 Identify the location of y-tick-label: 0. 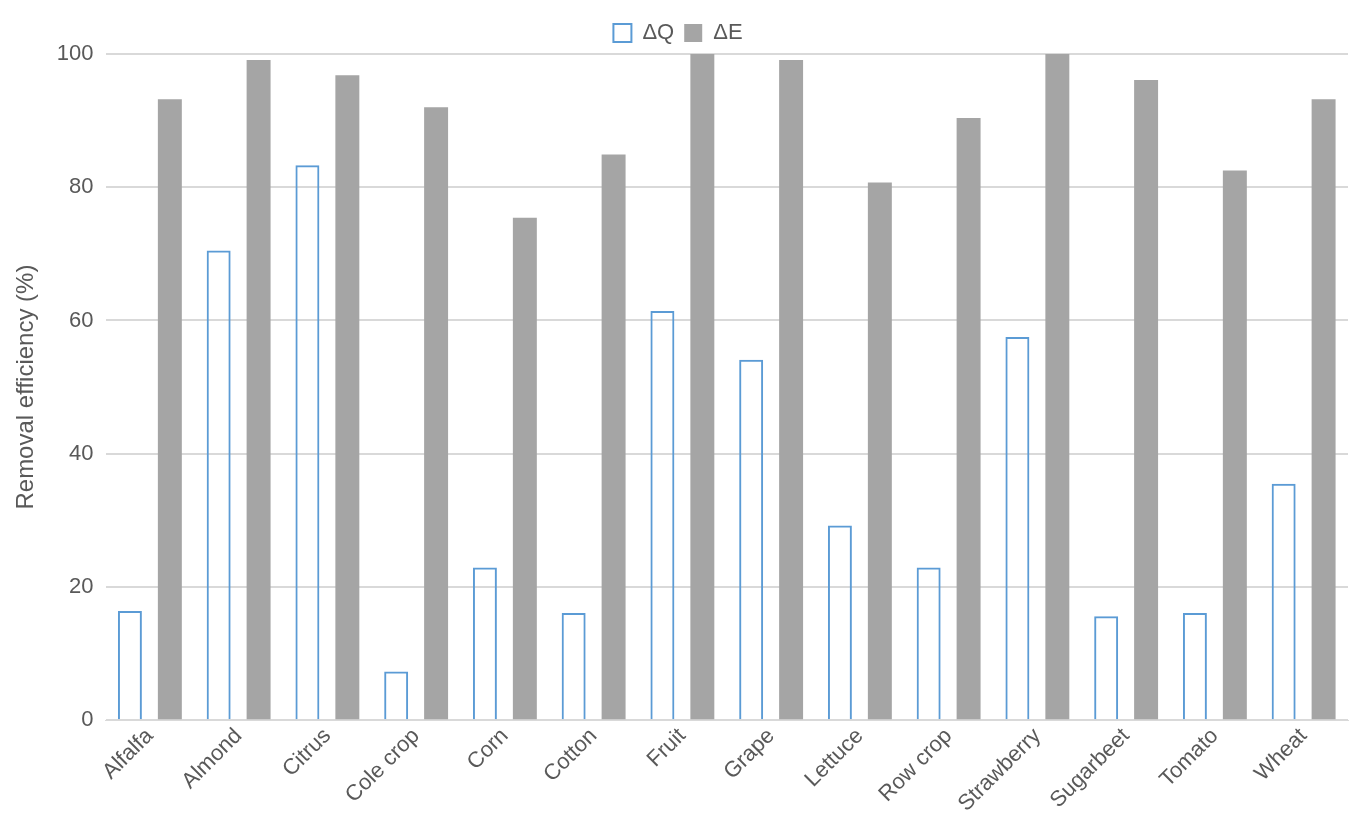
(87, 719).